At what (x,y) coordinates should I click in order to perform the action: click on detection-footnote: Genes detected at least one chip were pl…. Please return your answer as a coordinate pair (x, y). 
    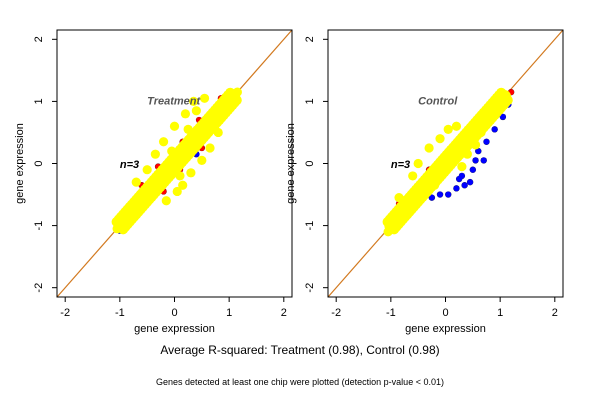
    Looking at the image, I should click on (300, 382).